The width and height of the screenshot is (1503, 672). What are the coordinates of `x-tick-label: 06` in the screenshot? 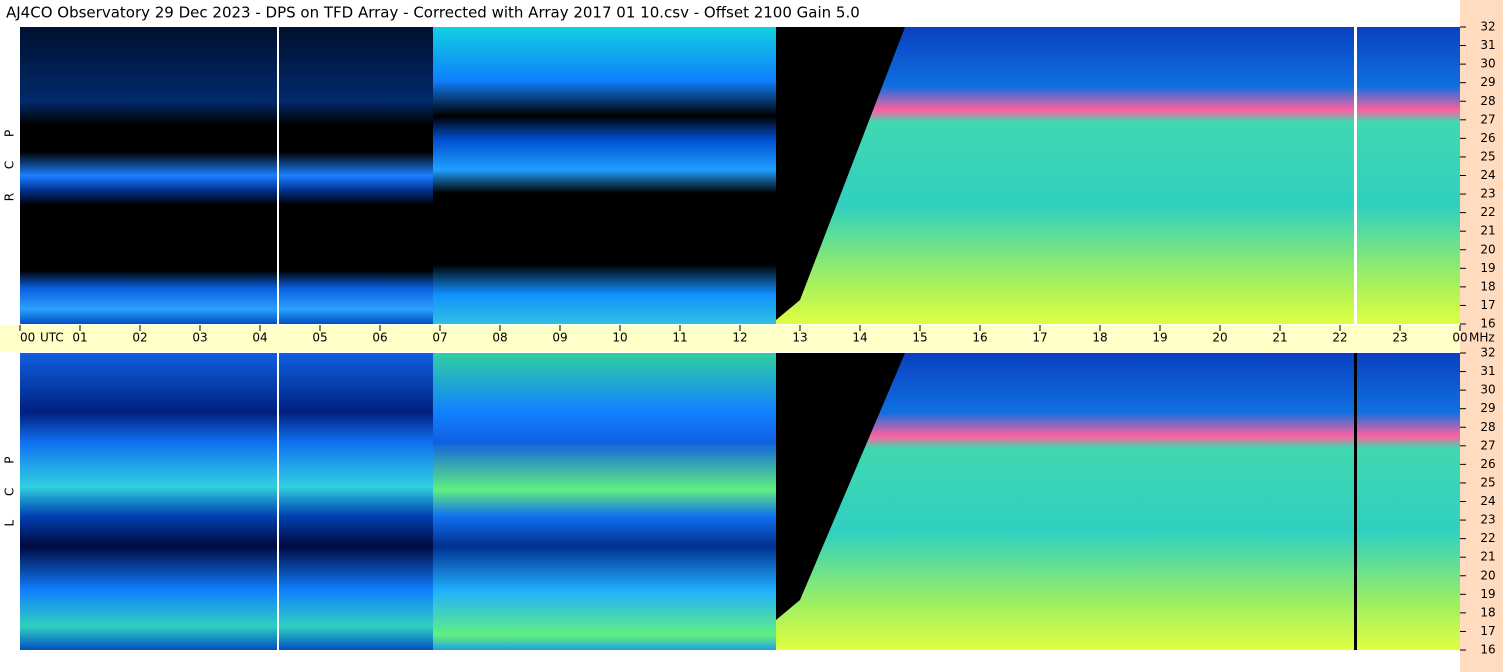 It's located at (379, 338).